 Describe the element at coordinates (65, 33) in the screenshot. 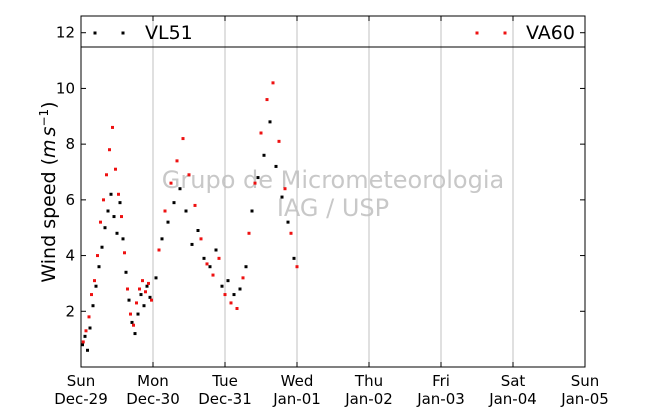

I see `y-tick-label: 12` at that location.